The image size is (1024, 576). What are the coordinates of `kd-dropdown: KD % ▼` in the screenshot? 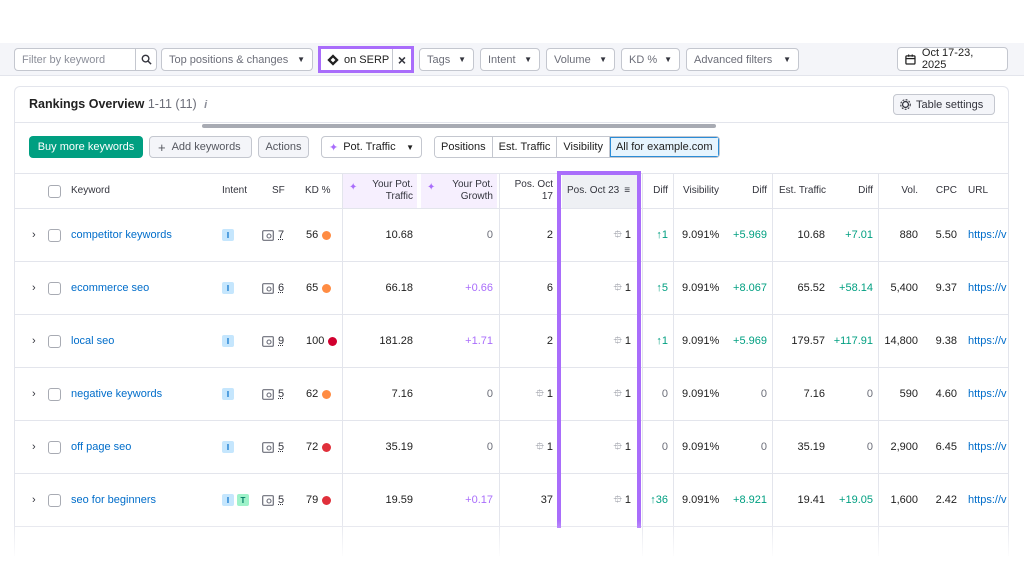 It's located at (650, 59).